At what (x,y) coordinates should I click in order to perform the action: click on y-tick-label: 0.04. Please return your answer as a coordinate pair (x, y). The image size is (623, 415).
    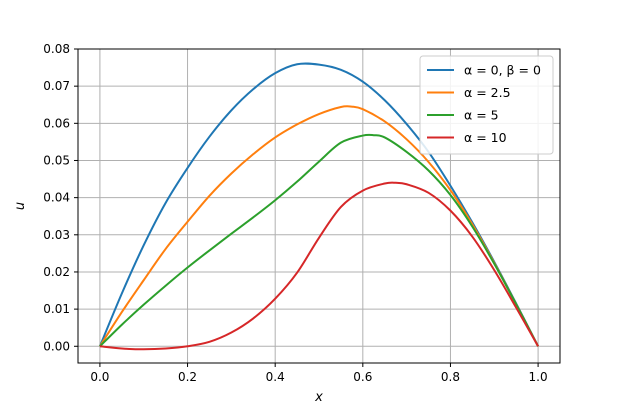
    Looking at the image, I should click on (56, 198).